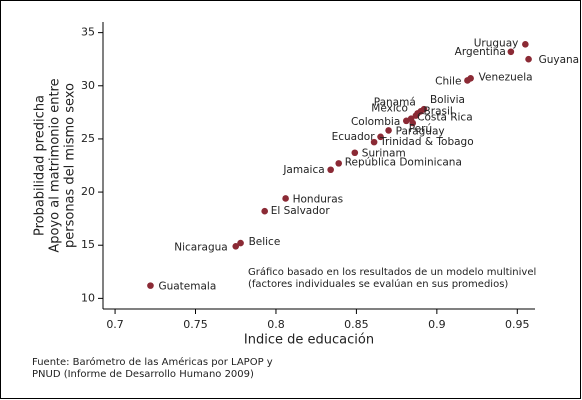  What do you see at coordinates (445, 118) in the screenshot?
I see `point-label: Costa Rica` at bounding box center [445, 118].